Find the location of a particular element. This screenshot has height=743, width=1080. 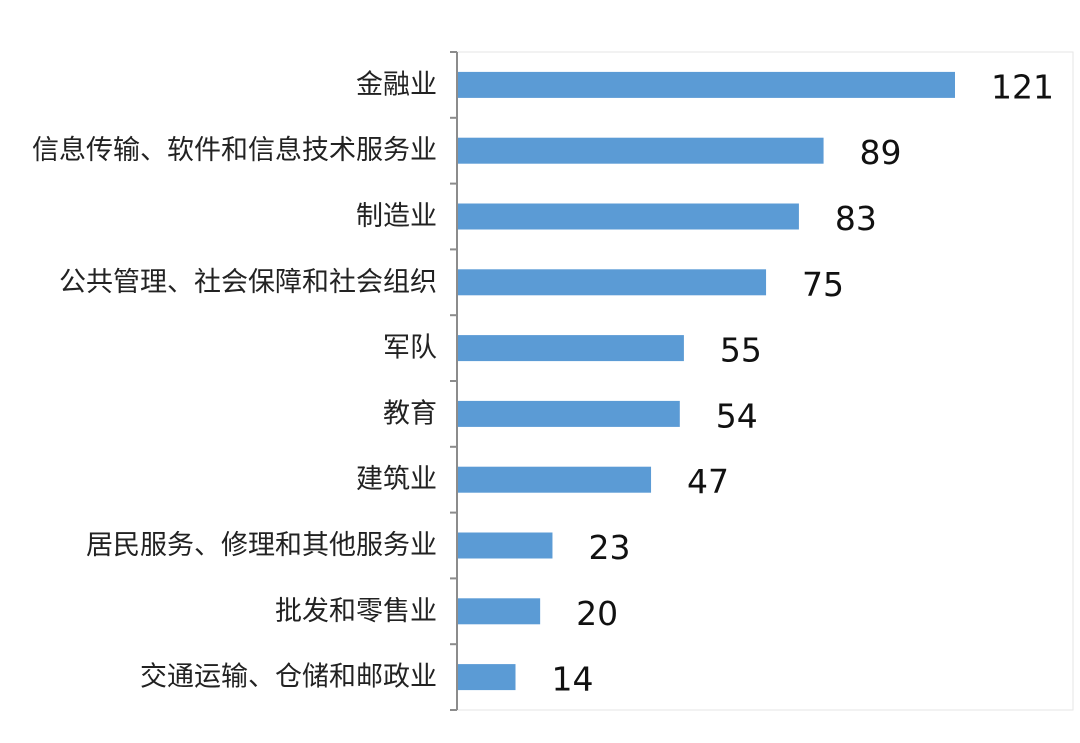

category-label: 教育 is located at coordinates (410, 413).